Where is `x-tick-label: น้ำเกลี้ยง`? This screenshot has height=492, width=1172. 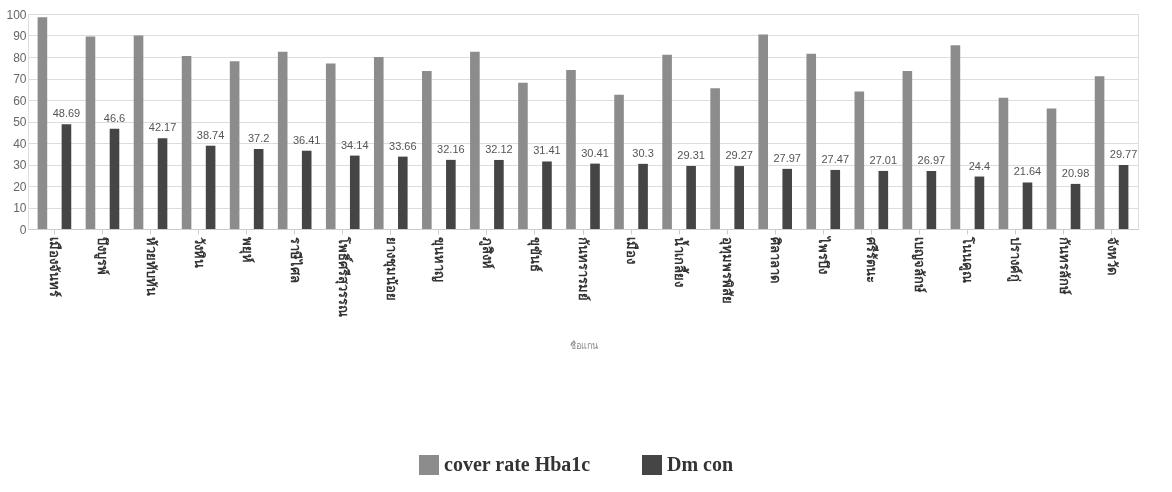
x-tick-label: น้ำเกลี้ยง is located at coordinates (681, 261).